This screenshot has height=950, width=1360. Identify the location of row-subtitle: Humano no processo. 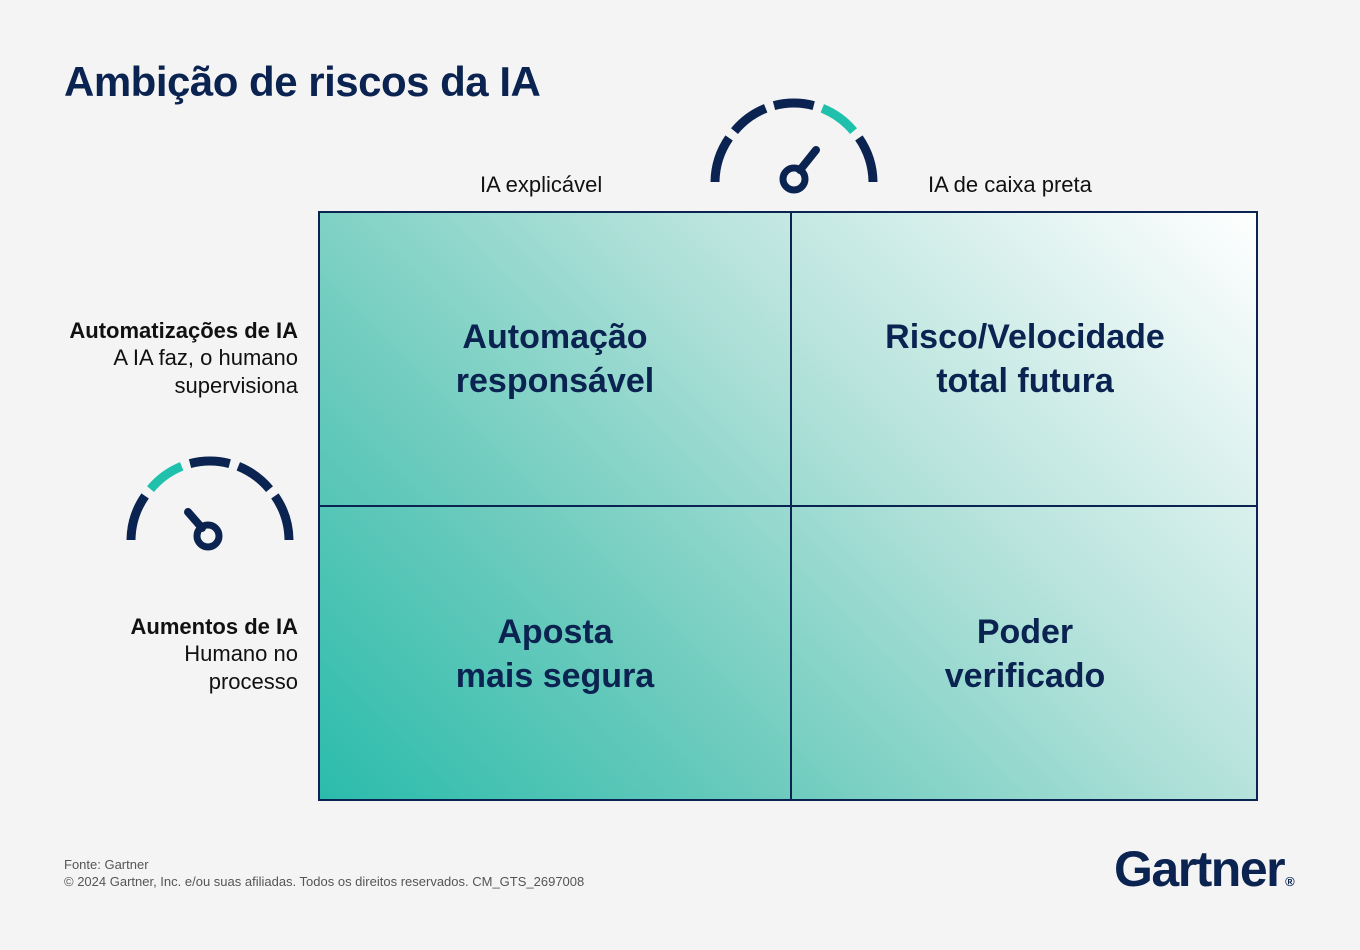
(241, 667).